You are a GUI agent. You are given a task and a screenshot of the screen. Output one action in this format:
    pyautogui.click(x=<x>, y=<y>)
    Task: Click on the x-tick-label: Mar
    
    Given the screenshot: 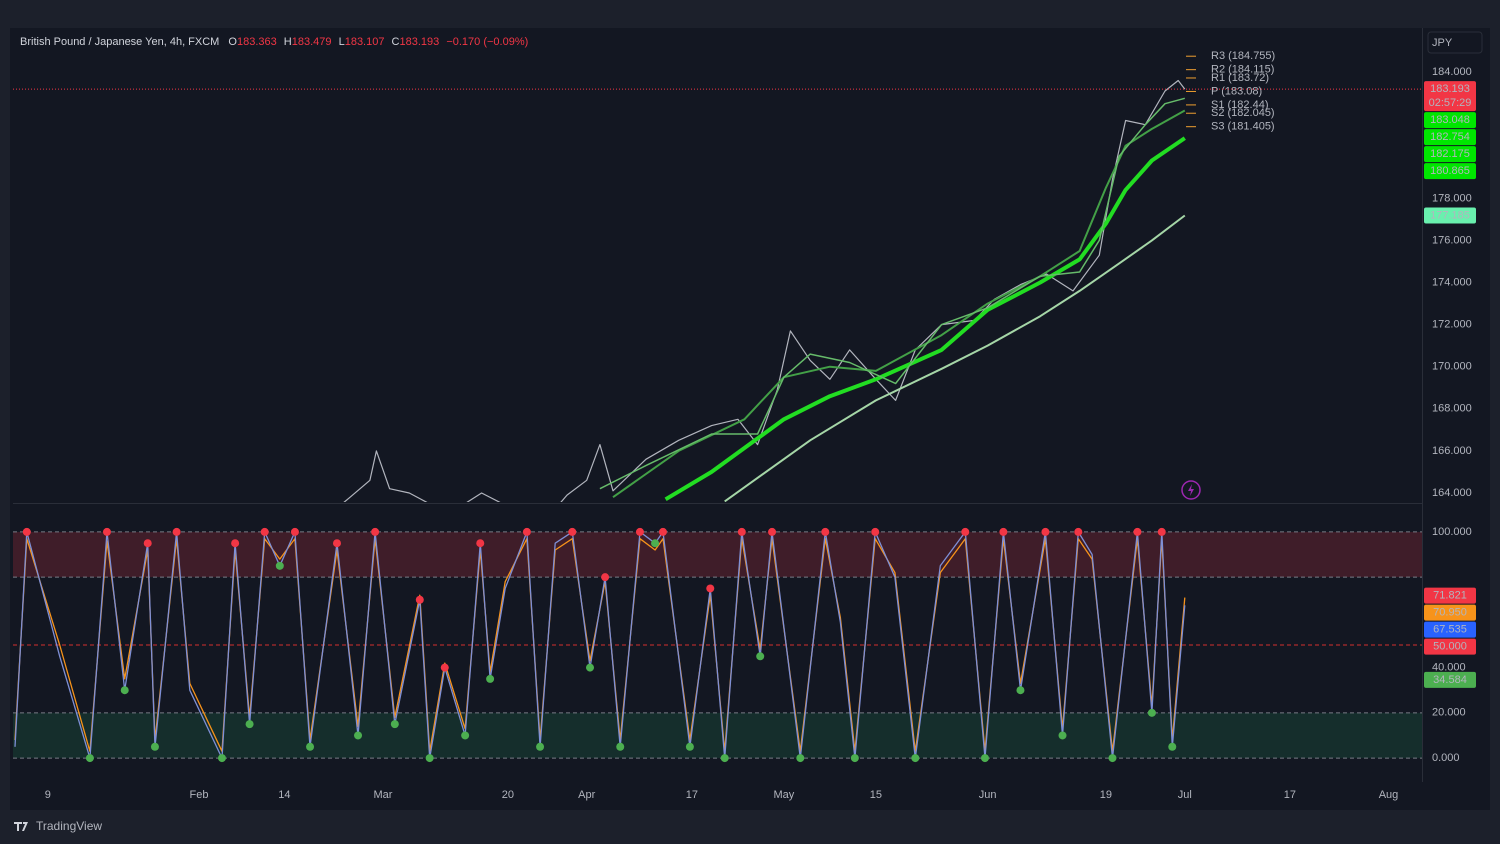 What is the action you would take?
    pyautogui.click(x=383, y=795)
    